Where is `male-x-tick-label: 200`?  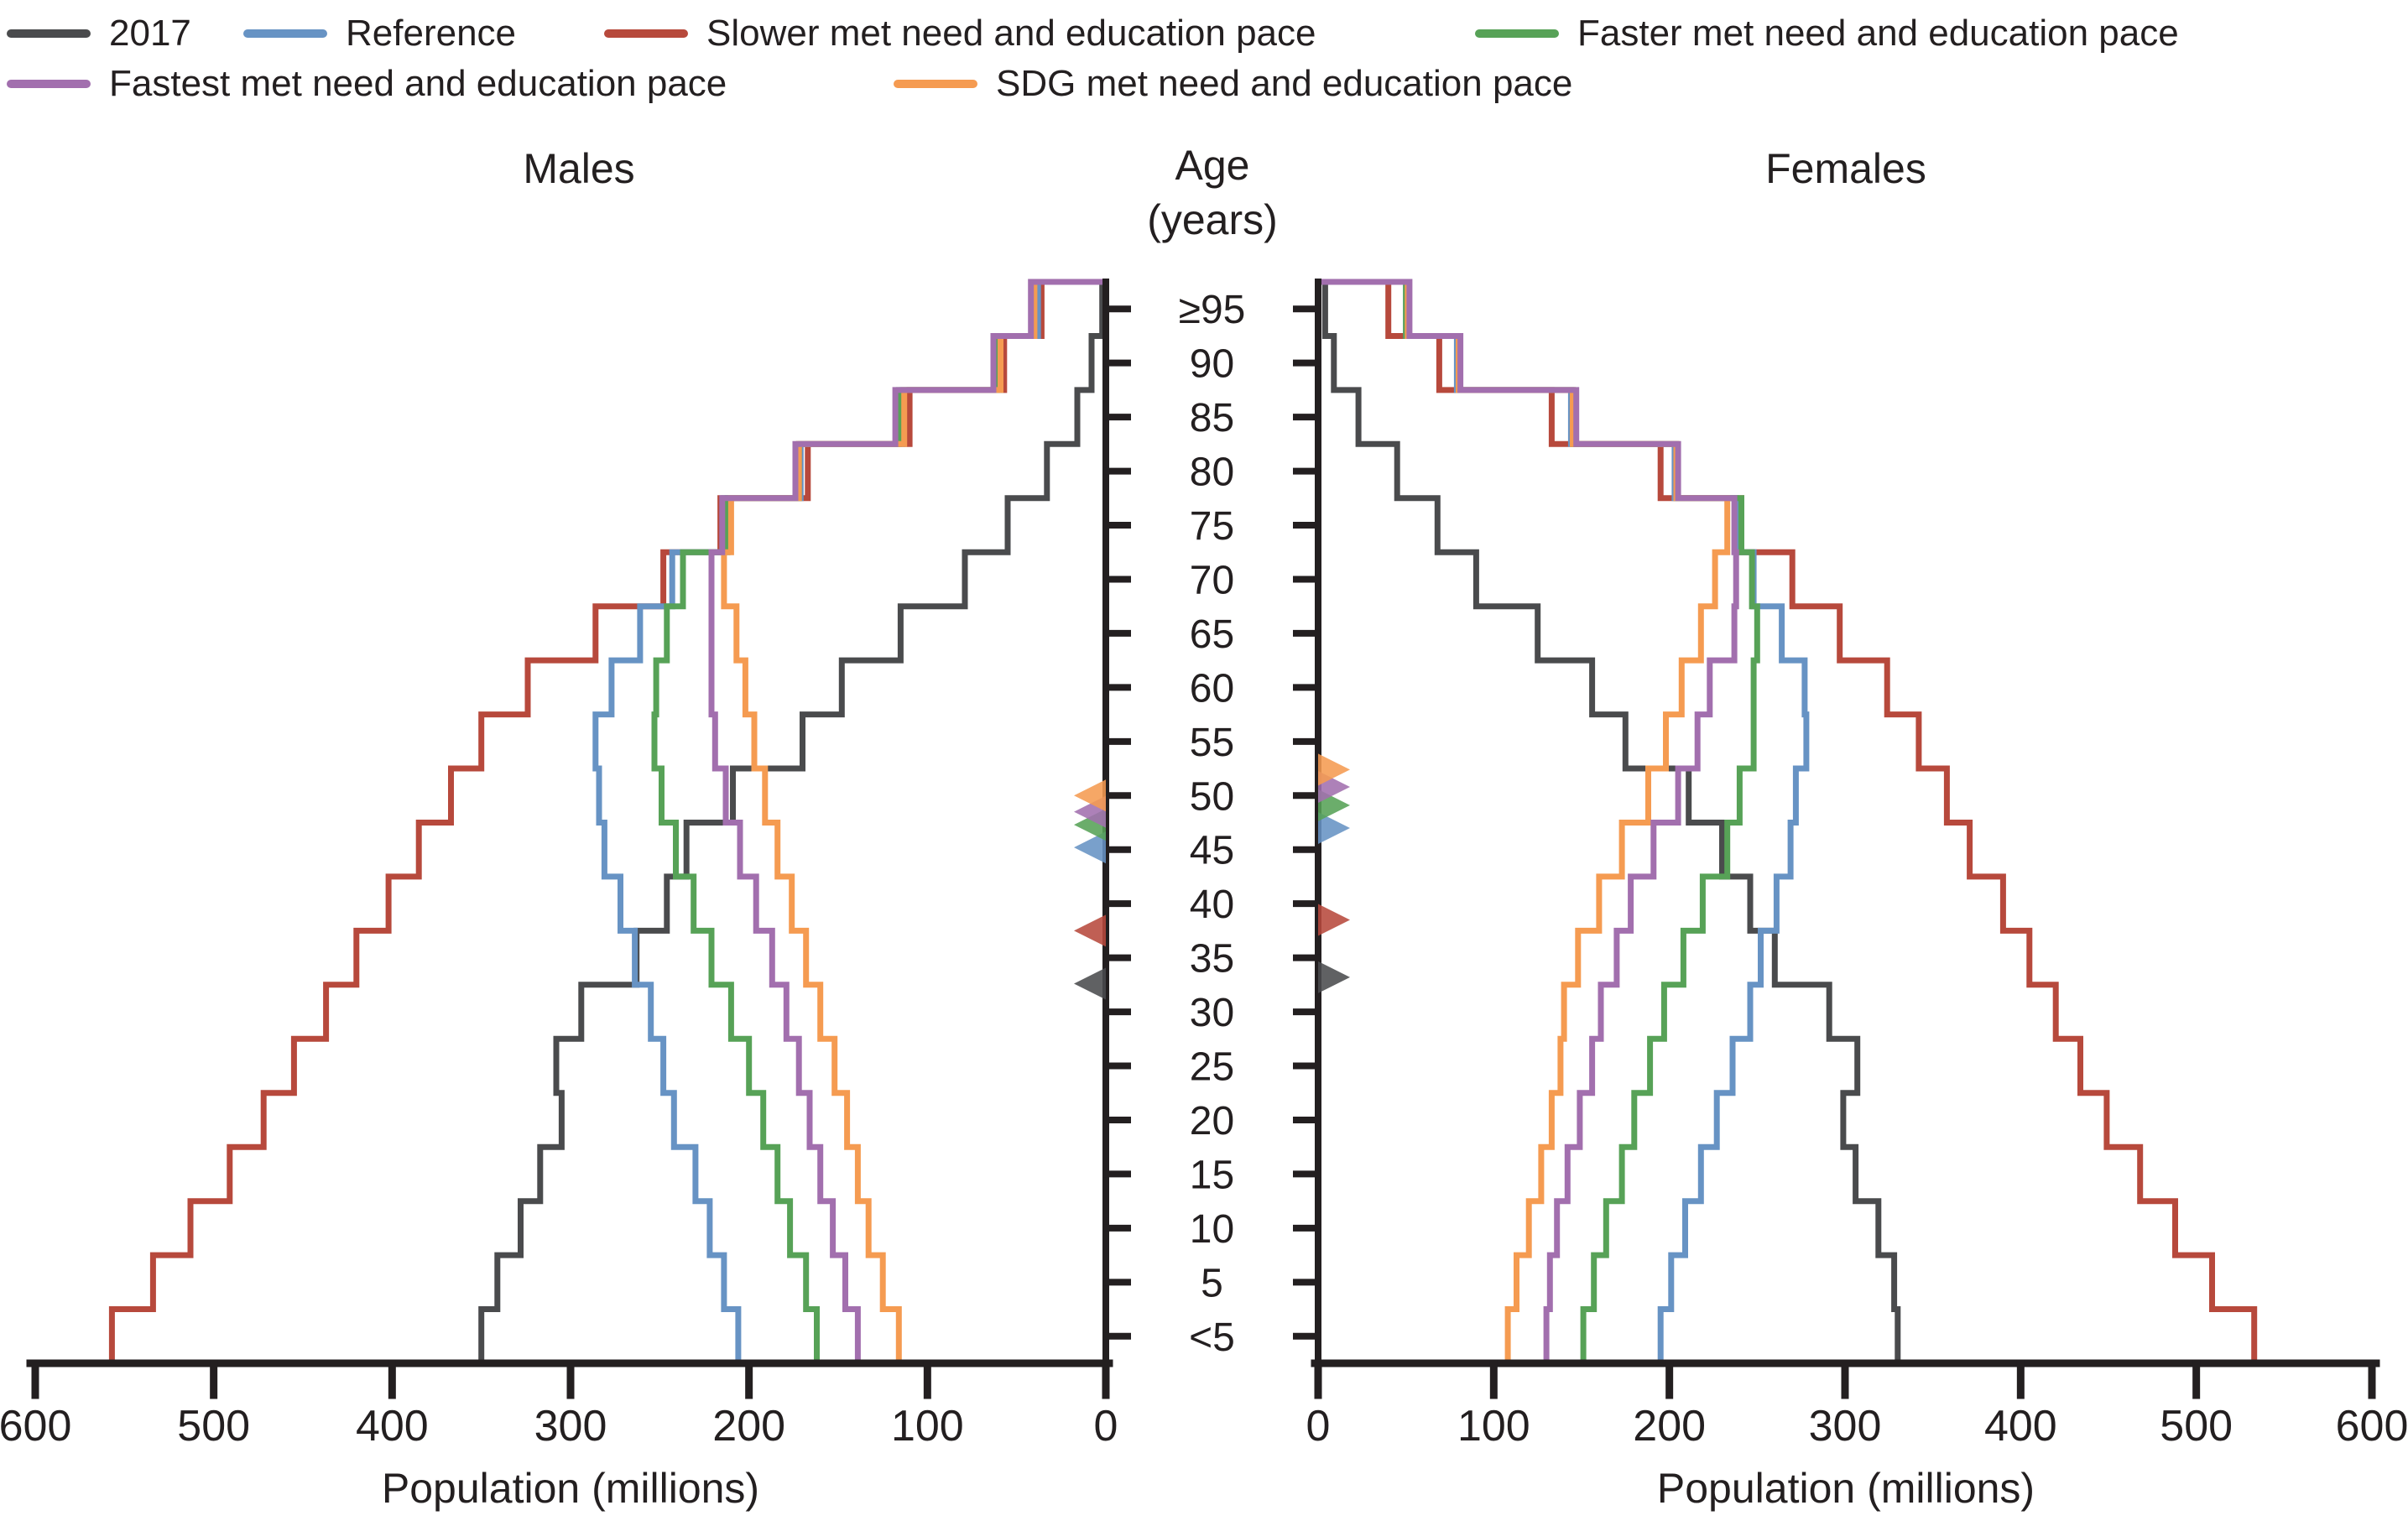 male-x-tick-label: 200 is located at coordinates (748, 1427).